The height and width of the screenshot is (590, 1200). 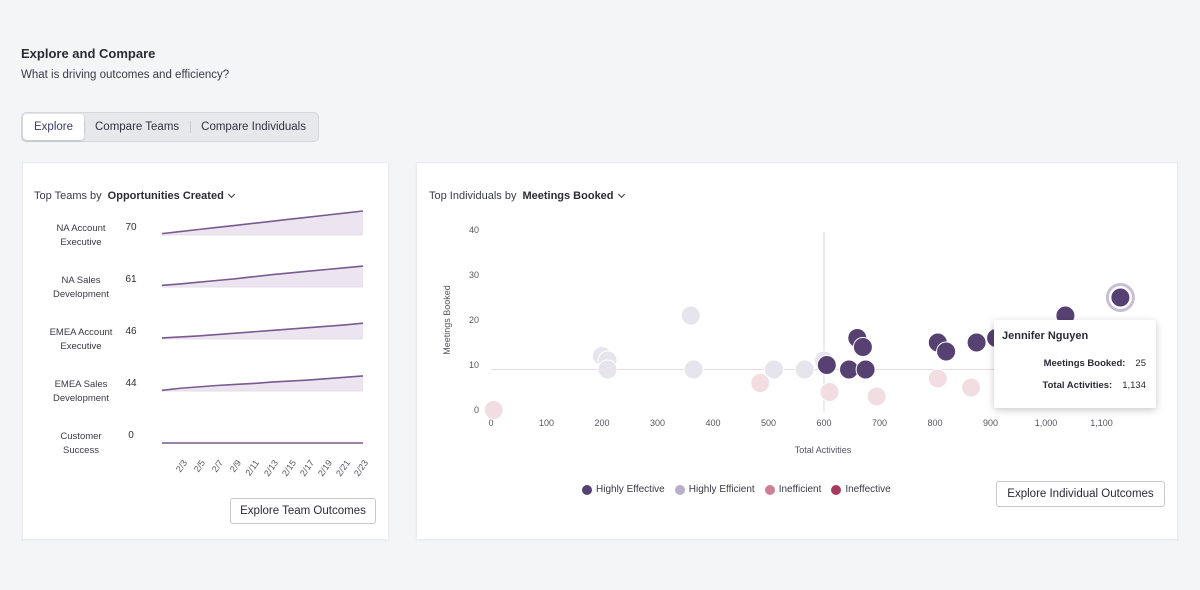 I want to click on tooltip-activities-value: 1,134, so click(x=1134, y=385).